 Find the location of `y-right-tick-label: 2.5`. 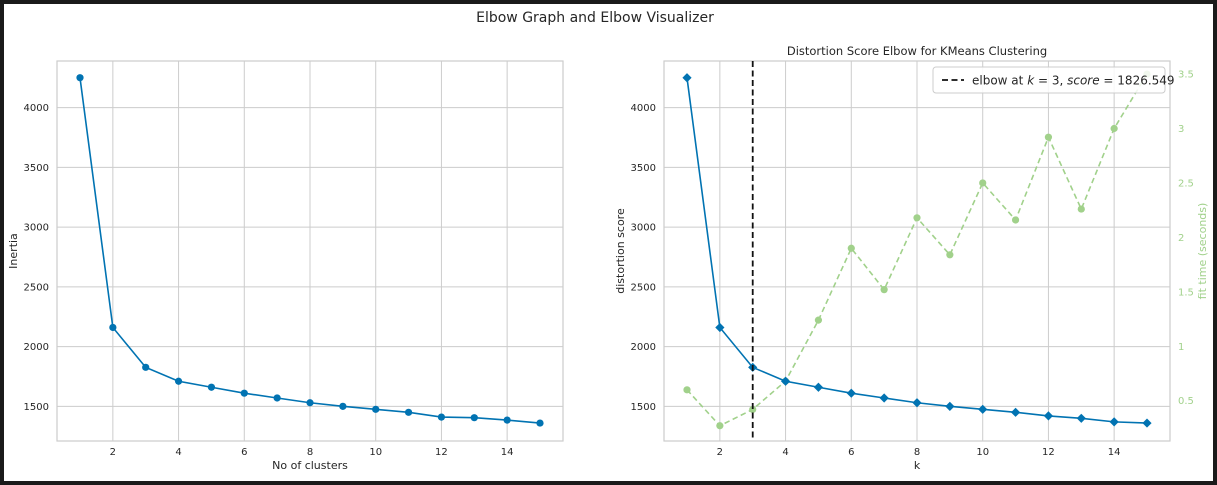

y-right-tick-label: 2.5 is located at coordinates (1186, 183).